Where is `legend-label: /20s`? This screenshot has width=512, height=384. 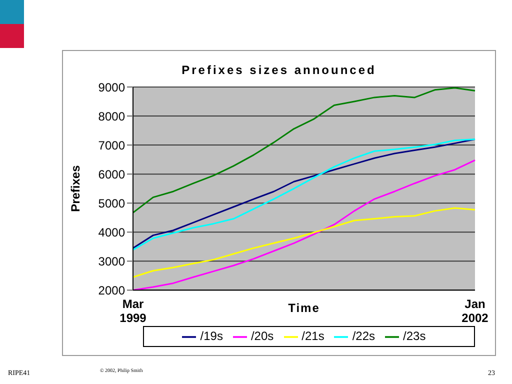
legend-label: /20s is located at coordinates (262, 336).